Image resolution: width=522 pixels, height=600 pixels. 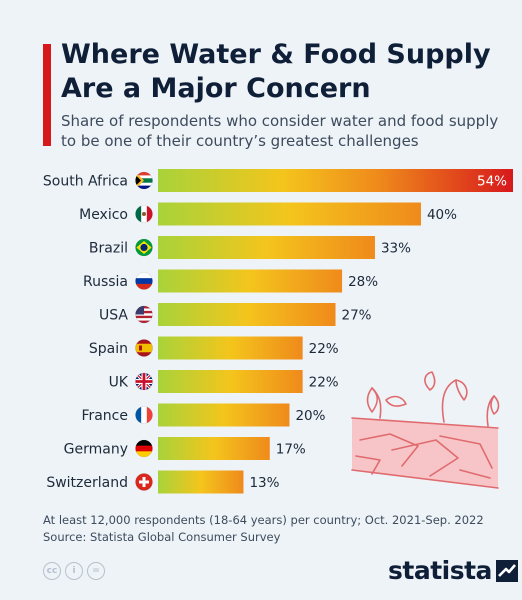 What do you see at coordinates (310, 416) in the screenshot?
I see `value-label: 20%` at bounding box center [310, 416].